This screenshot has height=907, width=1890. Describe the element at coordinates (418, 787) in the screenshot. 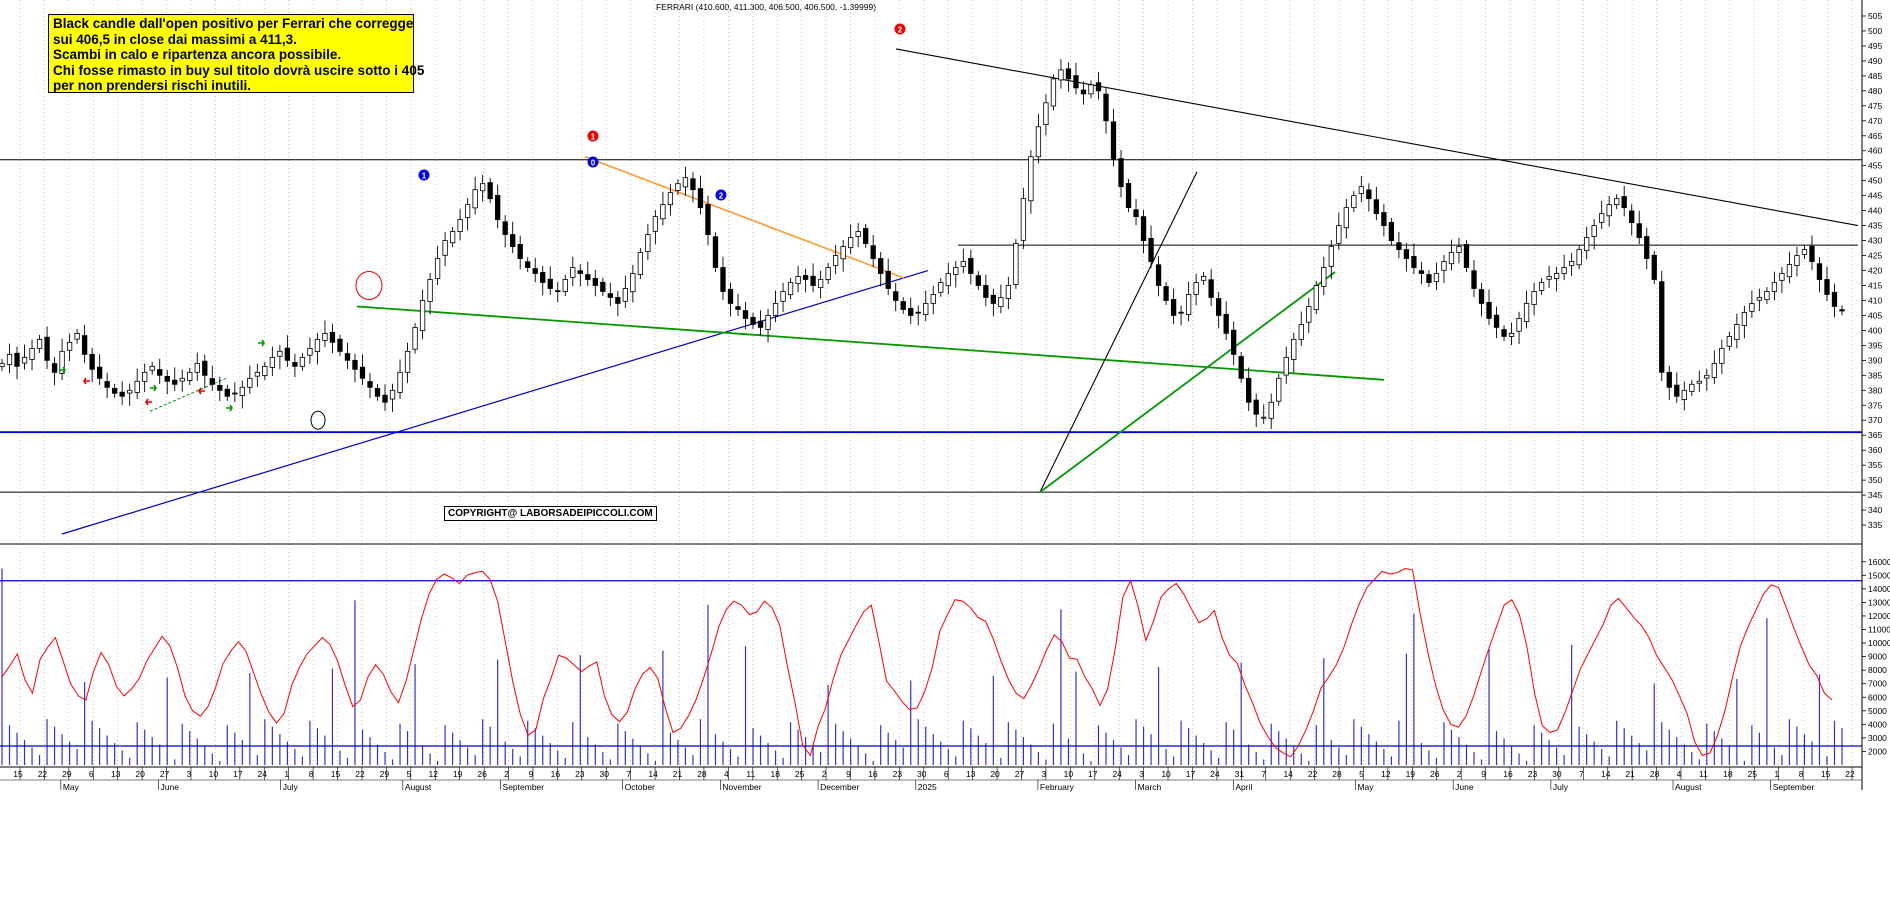

I see `x-month-label: August` at that location.